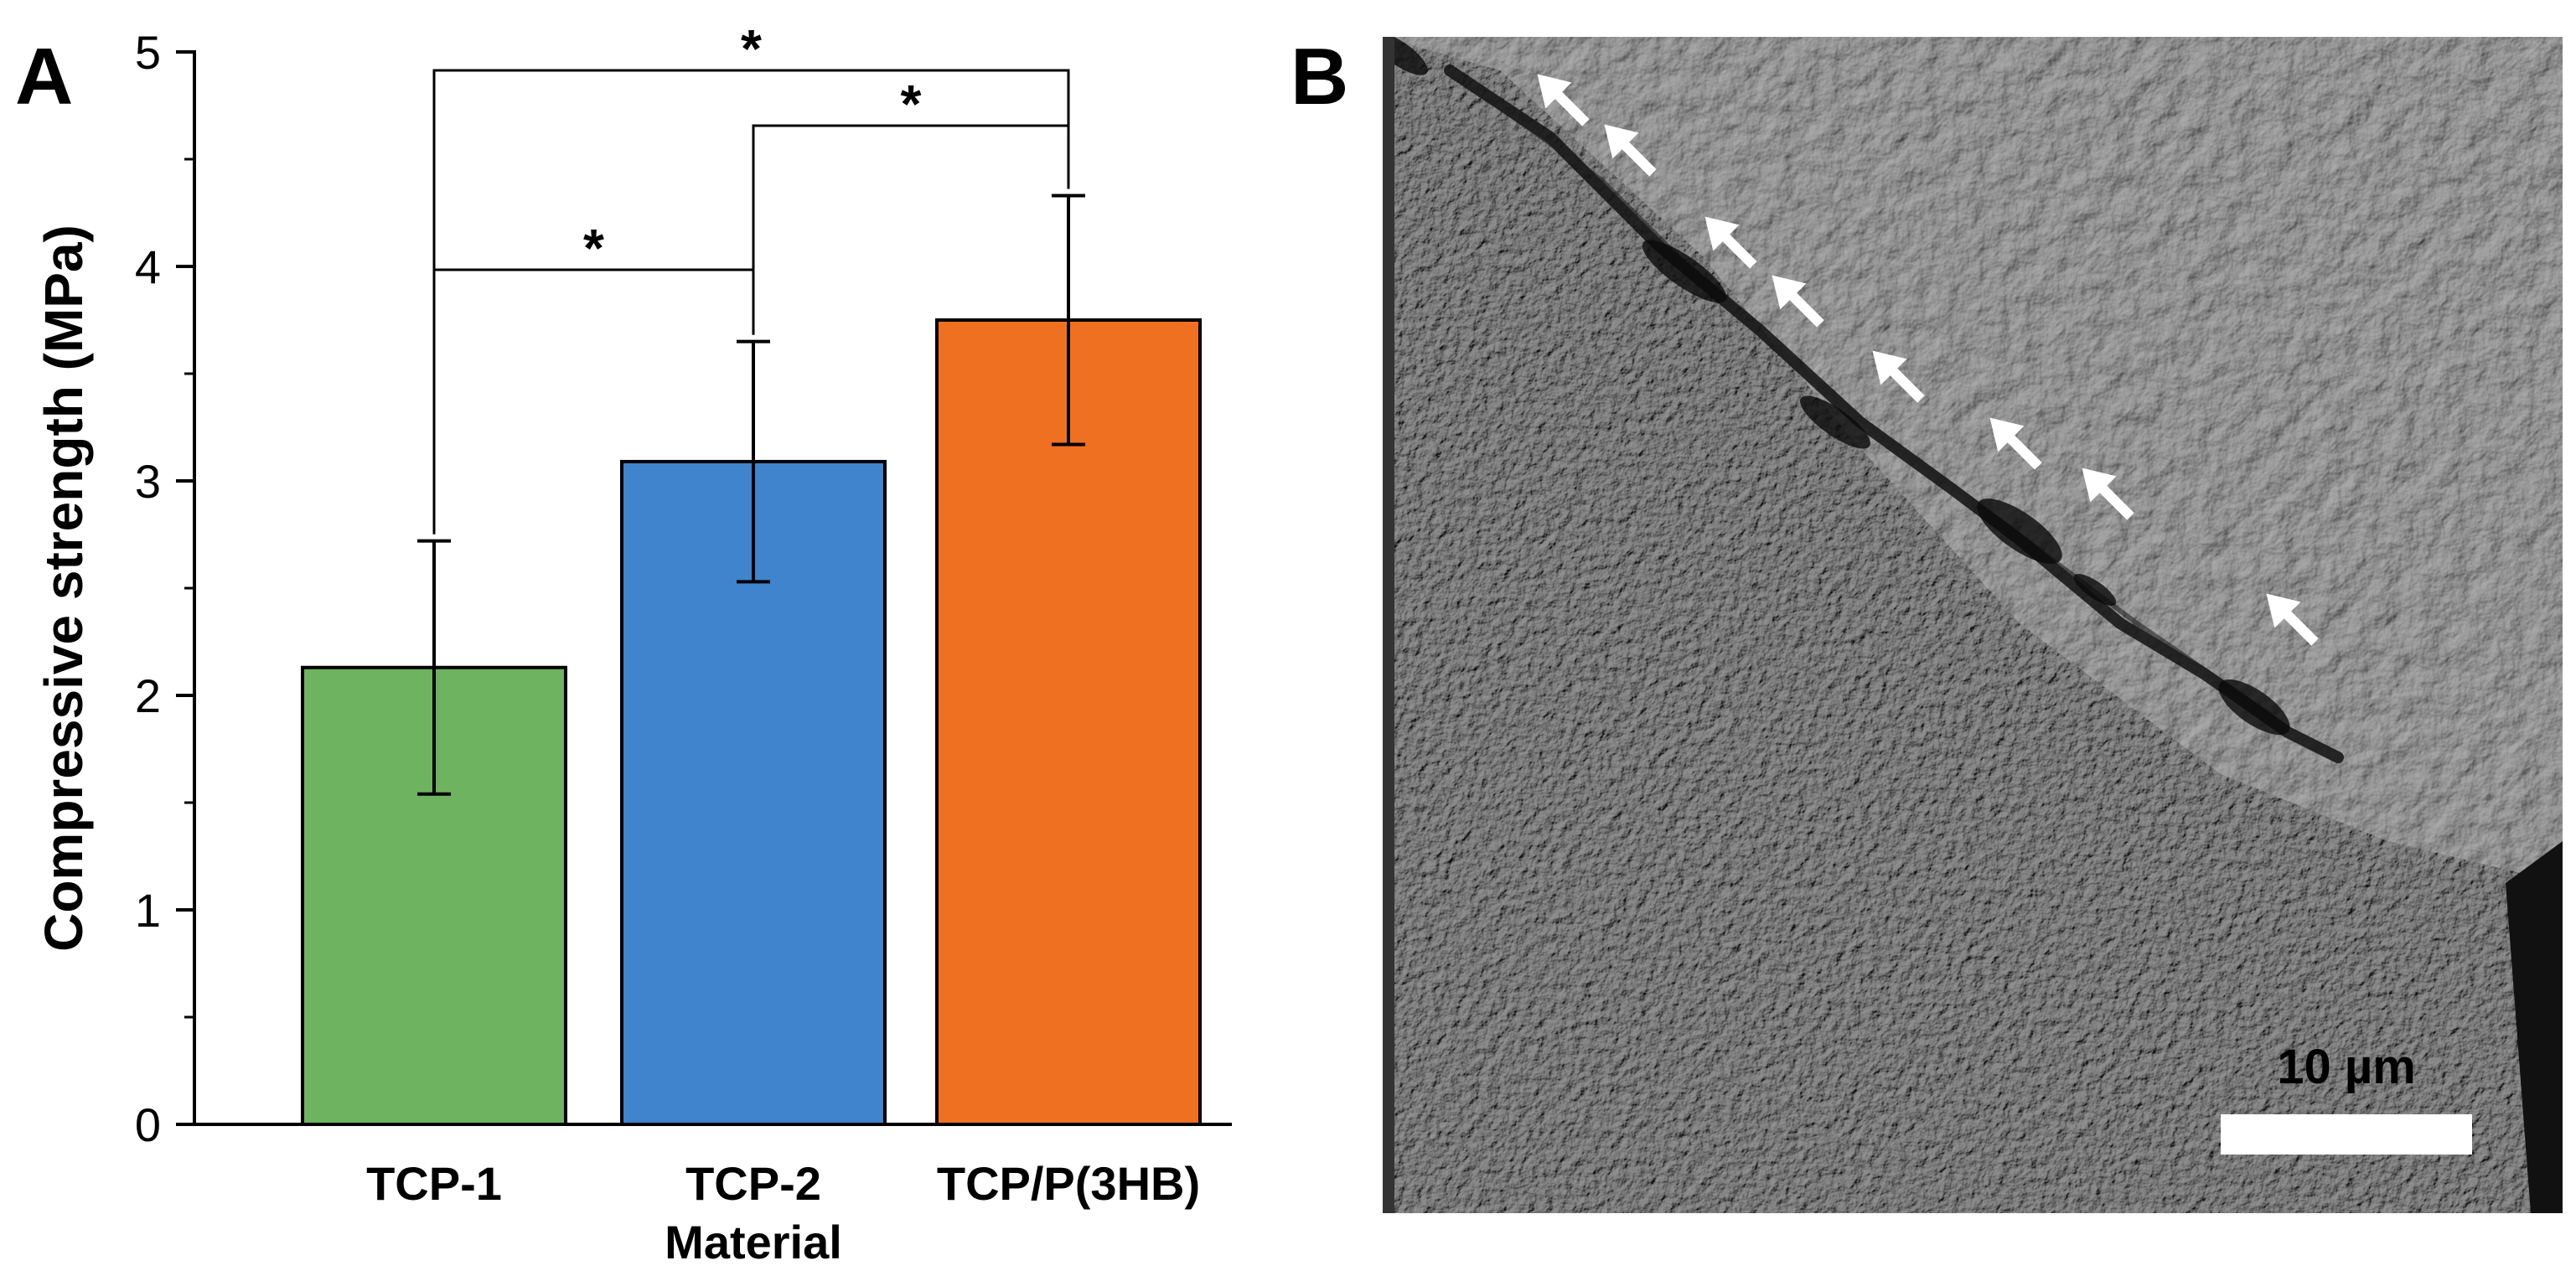 Image resolution: width=2576 pixels, height=1276 pixels. Describe the element at coordinates (148, 481) in the screenshot. I see `y-tick-label: 3` at that location.